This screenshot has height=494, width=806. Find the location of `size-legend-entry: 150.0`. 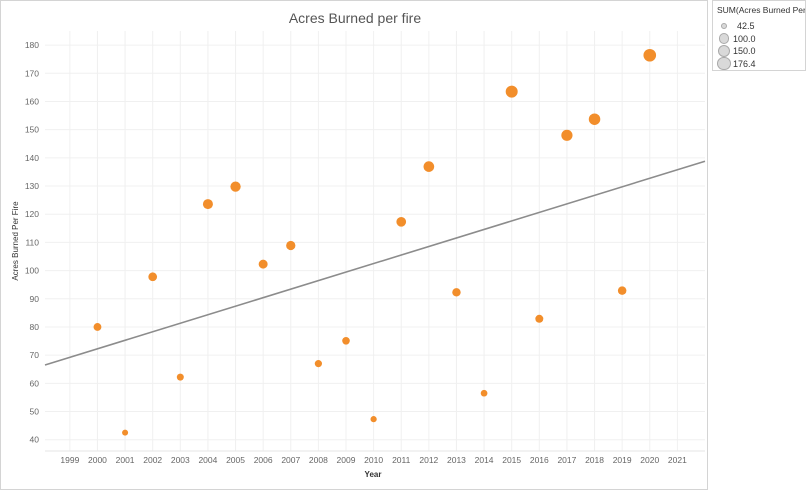

size-legend-entry: 150.0 is located at coordinates (759, 51).